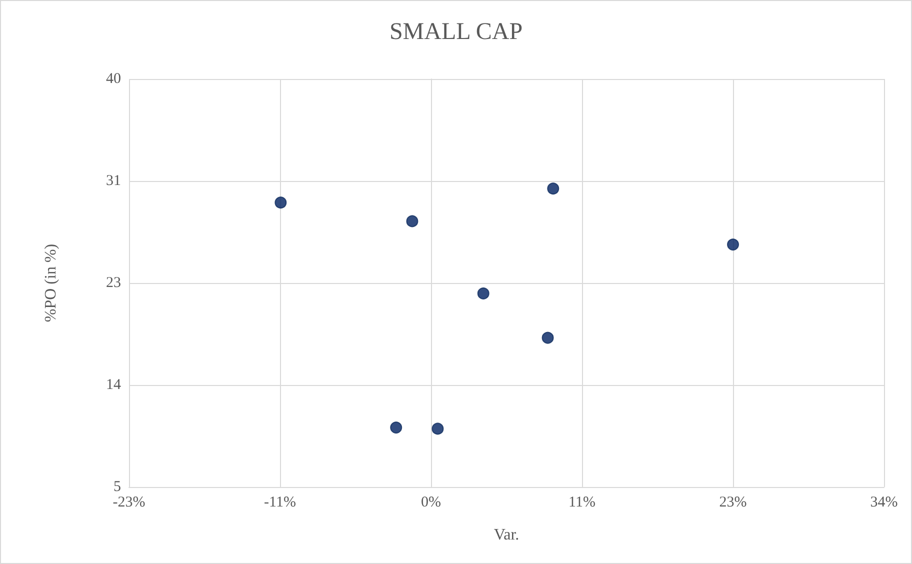  What do you see at coordinates (113, 181) in the screenshot?
I see `y-tick-label: 31` at bounding box center [113, 181].